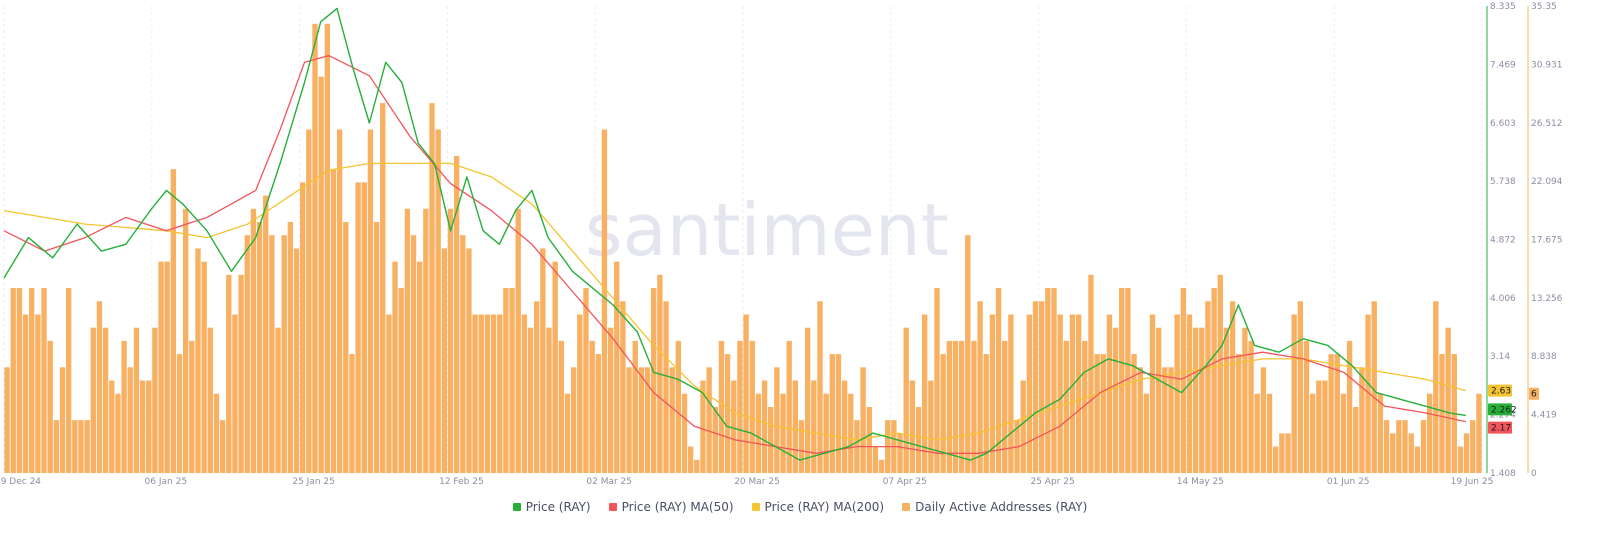 Image resolution: width=1600 pixels, height=541 pixels. What do you see at coordinates (1200, 482) in the screenshot?
I see `x-tick-label: 14 May 25` at bounding box center [1200, 482].